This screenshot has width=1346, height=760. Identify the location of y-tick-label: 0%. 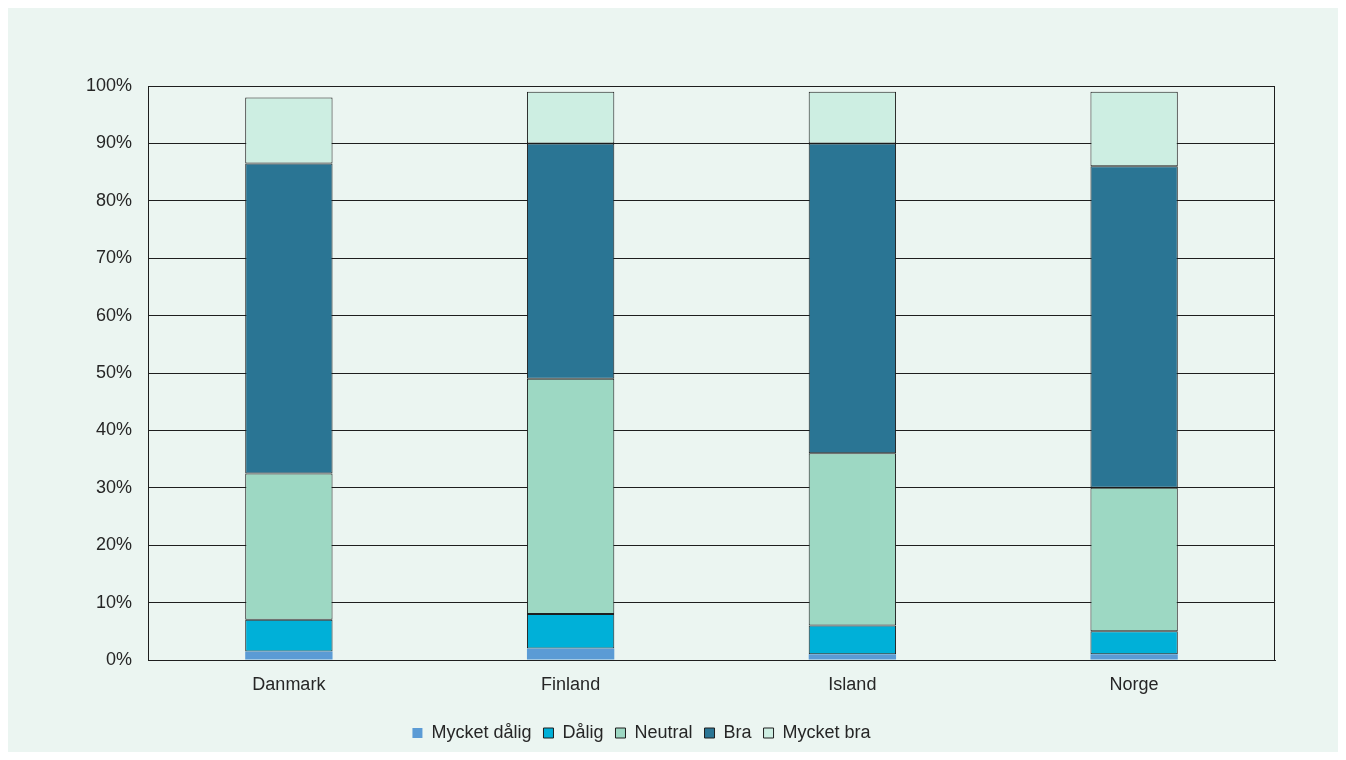
(118, 658).